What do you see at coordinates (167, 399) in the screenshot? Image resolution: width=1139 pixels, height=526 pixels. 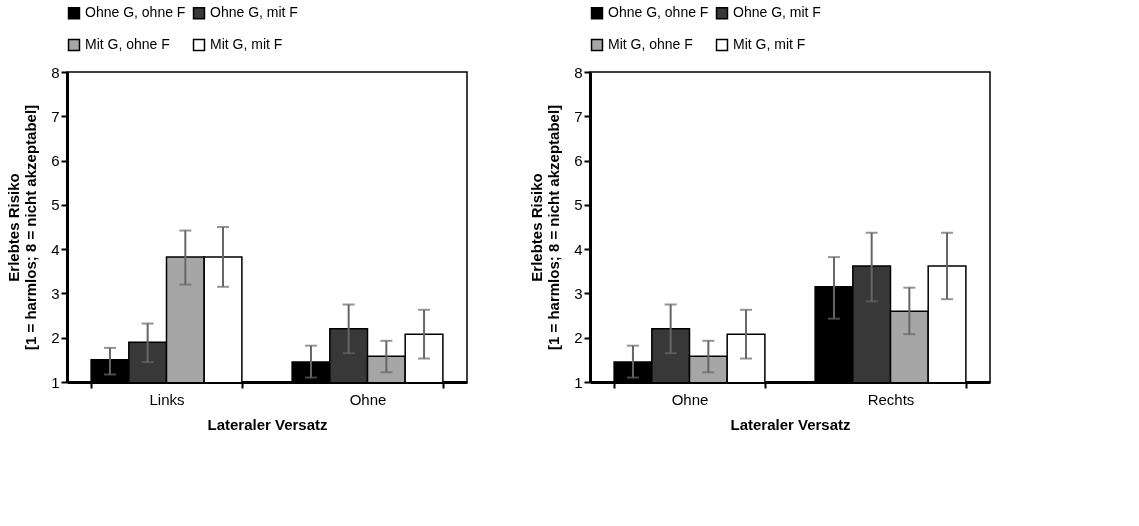 I see `x-tick-label: Links` at bounding box center [167, 399].